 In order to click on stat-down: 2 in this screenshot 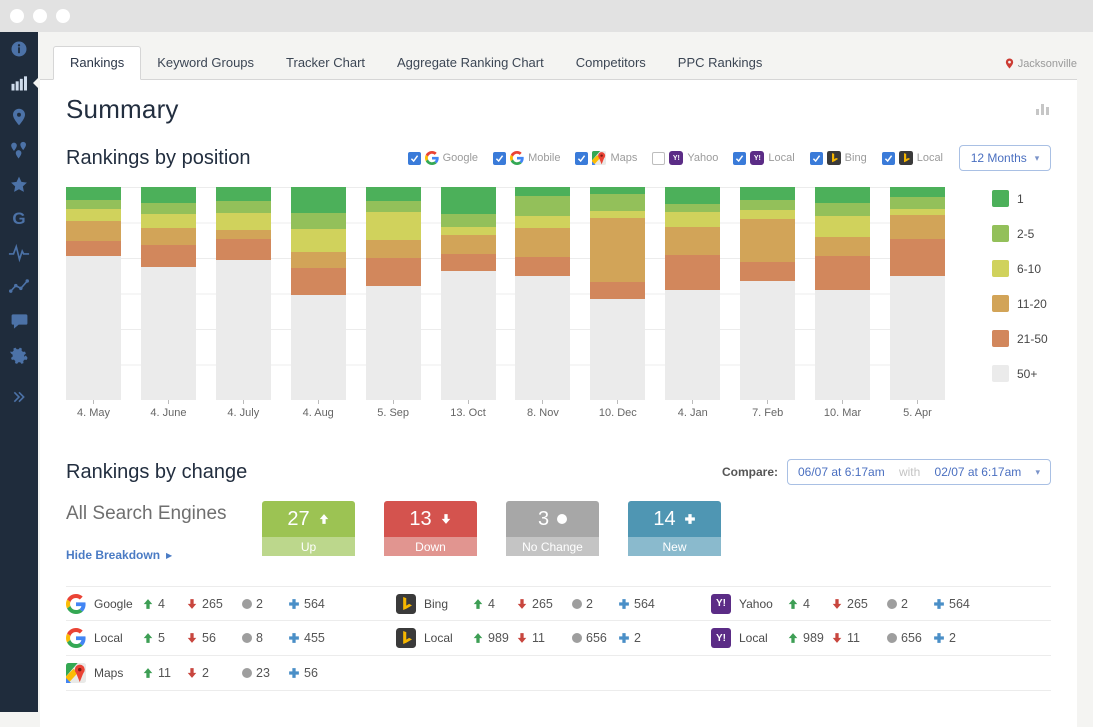, I will do `click(214, 673)`.